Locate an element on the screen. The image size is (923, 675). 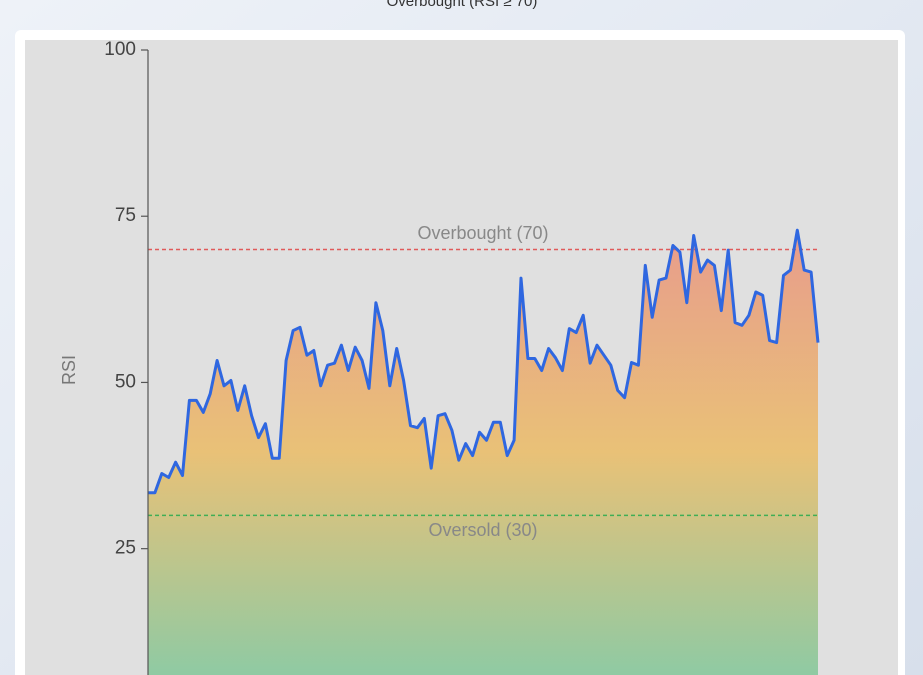
threshold-label: Oversold (30) is located at coordinates (482, 530).